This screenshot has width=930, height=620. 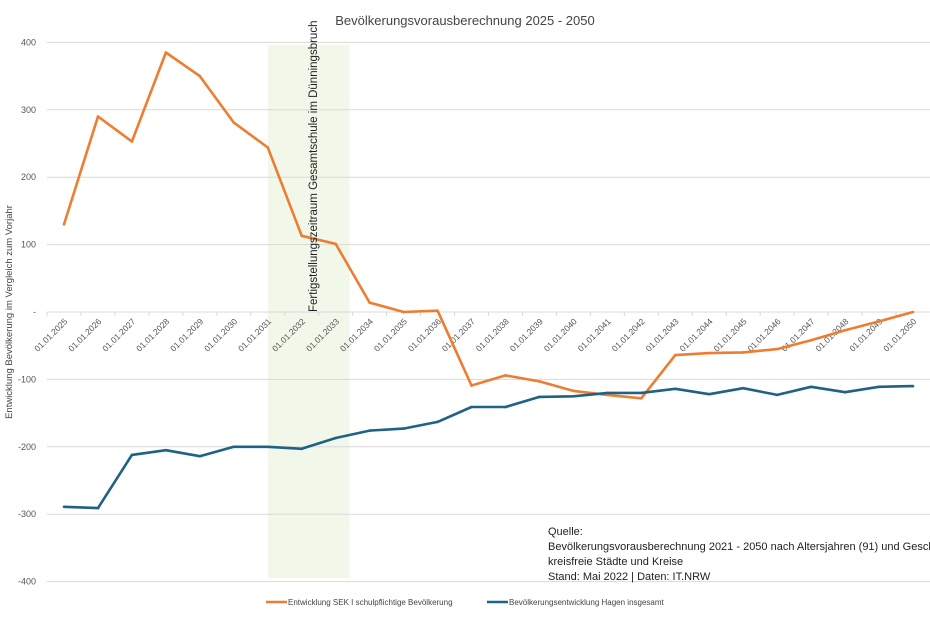 What do you see at coordinates (594, 334) in the screenshot?
I see `x-tick-label: 01.01.2041` at bounding box center [594, 334].